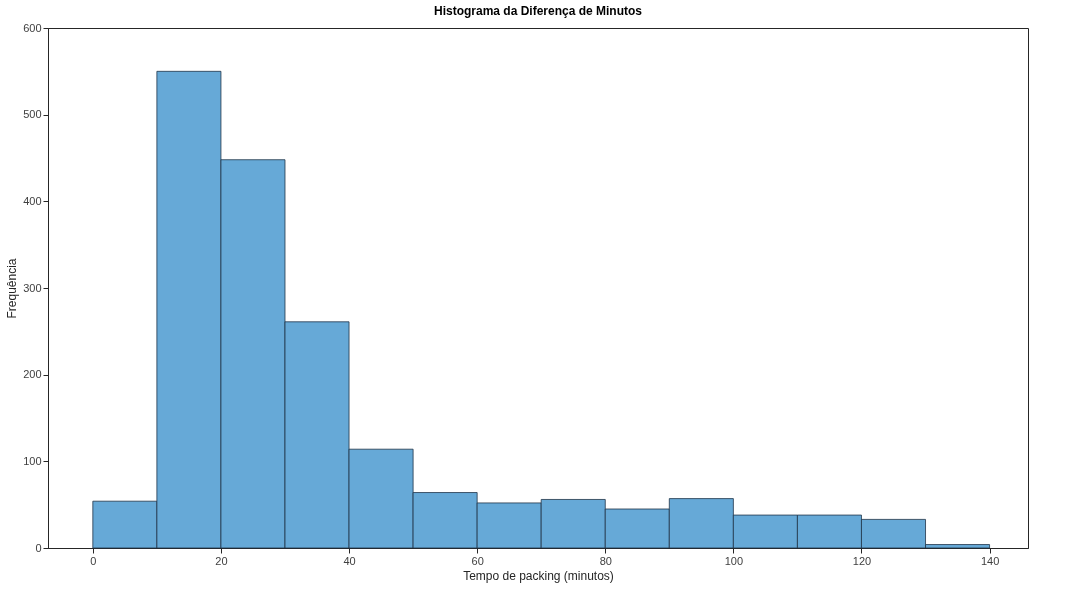 The image size is (1071, 613). Describe the element at coordinates (32, 200) in the screenshot. I see `y-tick-label: 400` at that location.